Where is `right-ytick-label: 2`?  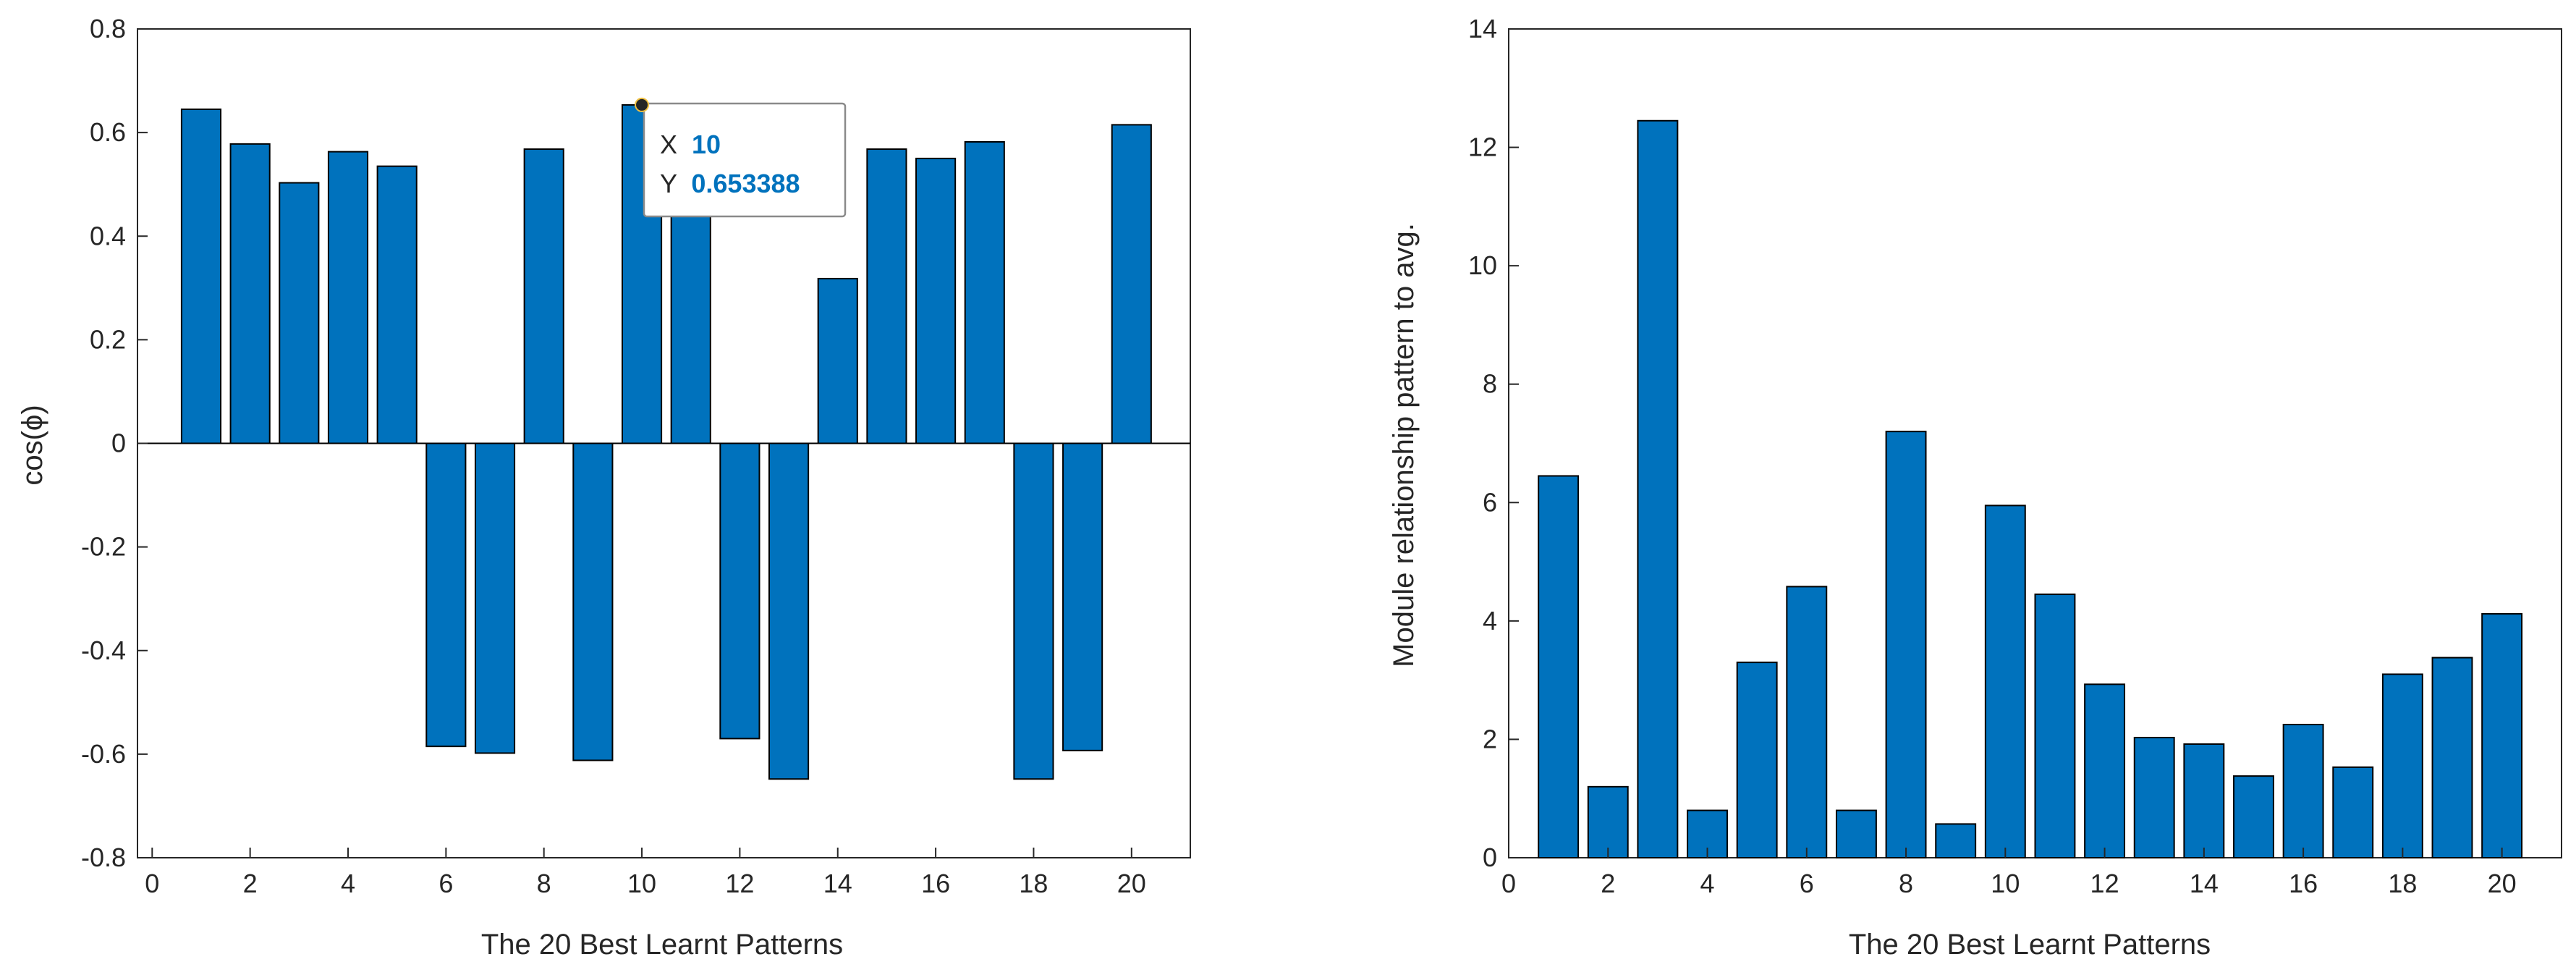 right-ytick-label: 2 is located at coordinates (1490, 739).